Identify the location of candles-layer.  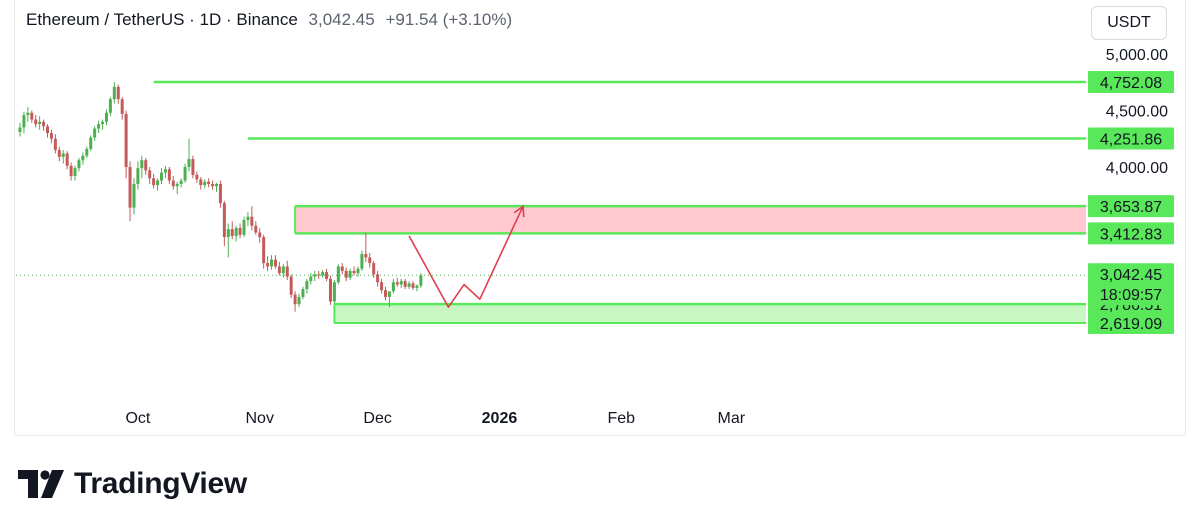
(220, 197).